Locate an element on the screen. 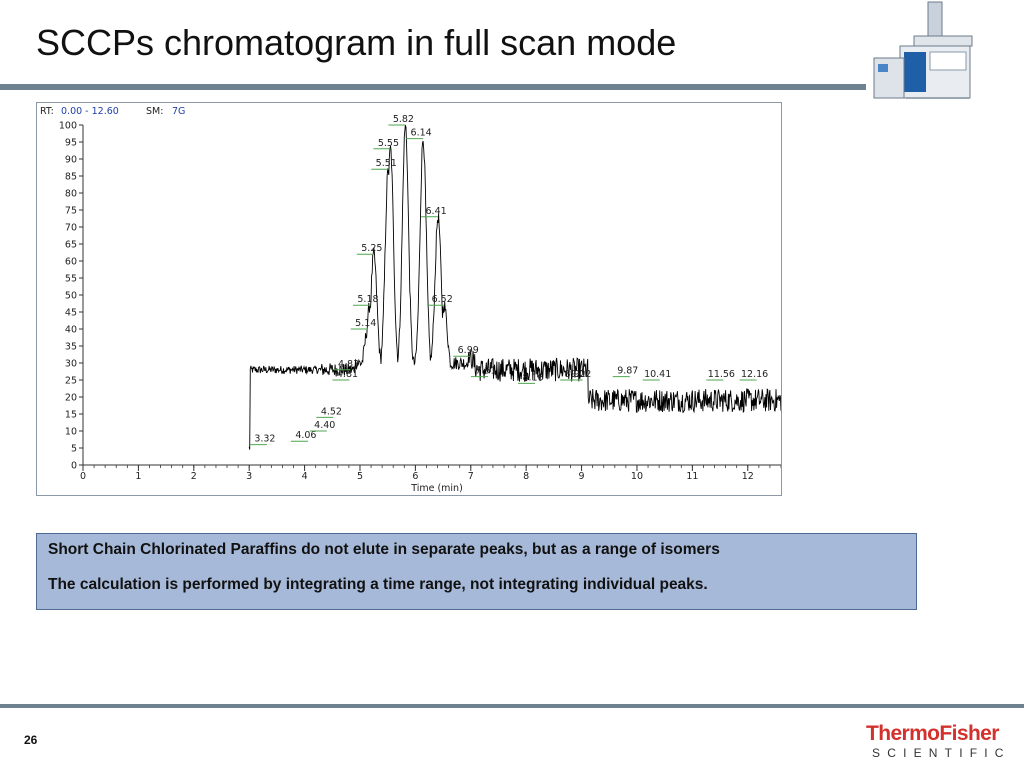 This screenshot has width=1024, height=768. peak-label-5-14: 5.14 is located at coordinates (365, 323).